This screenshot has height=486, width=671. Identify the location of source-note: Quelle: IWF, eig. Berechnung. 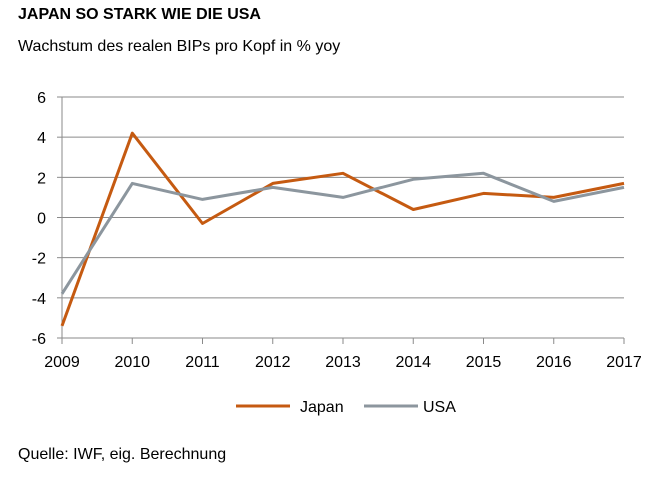
(122, 454).